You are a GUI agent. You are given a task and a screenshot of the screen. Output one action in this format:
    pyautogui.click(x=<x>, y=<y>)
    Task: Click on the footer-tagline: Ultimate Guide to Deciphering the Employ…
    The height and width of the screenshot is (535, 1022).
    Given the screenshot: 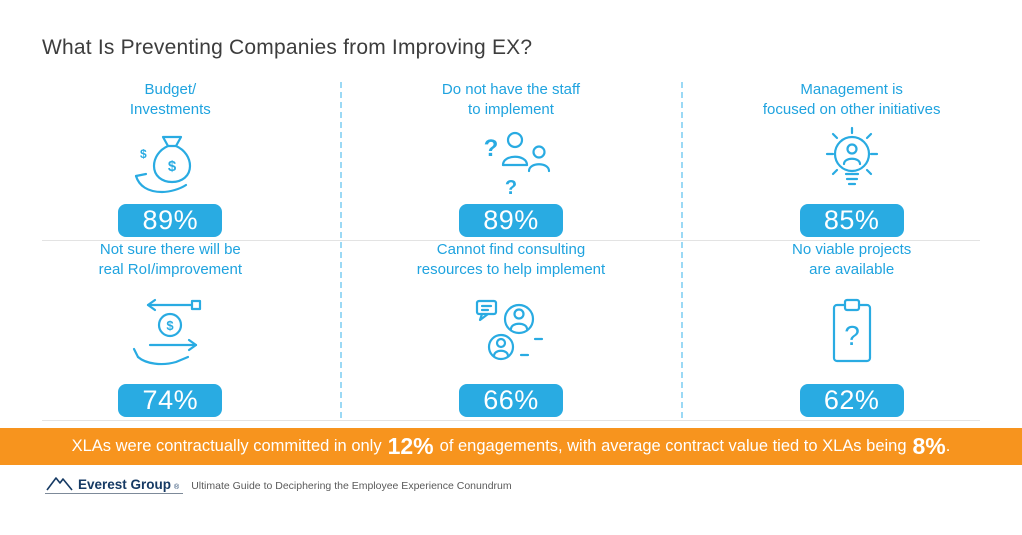 What is the action you would take?
    pyautogui.click(x=351, y=485)
    